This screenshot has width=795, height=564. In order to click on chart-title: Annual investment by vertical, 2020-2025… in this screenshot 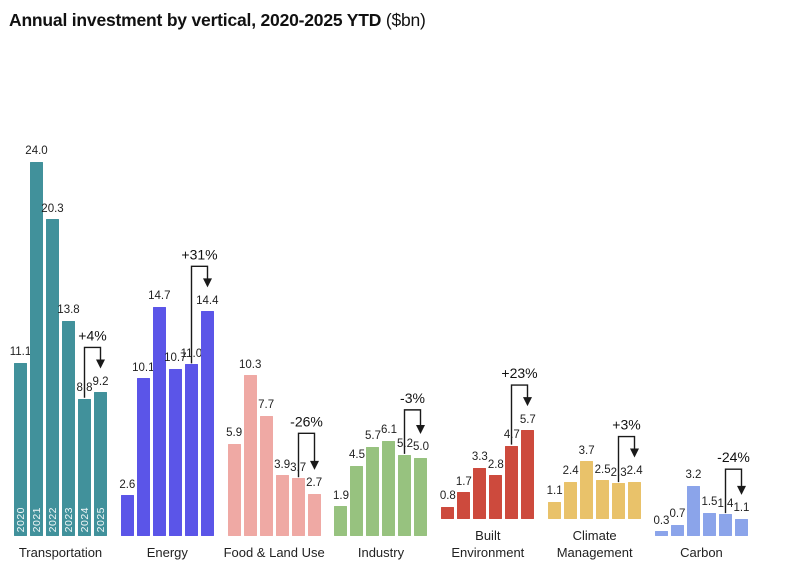, I will do `click(217, 20)`.